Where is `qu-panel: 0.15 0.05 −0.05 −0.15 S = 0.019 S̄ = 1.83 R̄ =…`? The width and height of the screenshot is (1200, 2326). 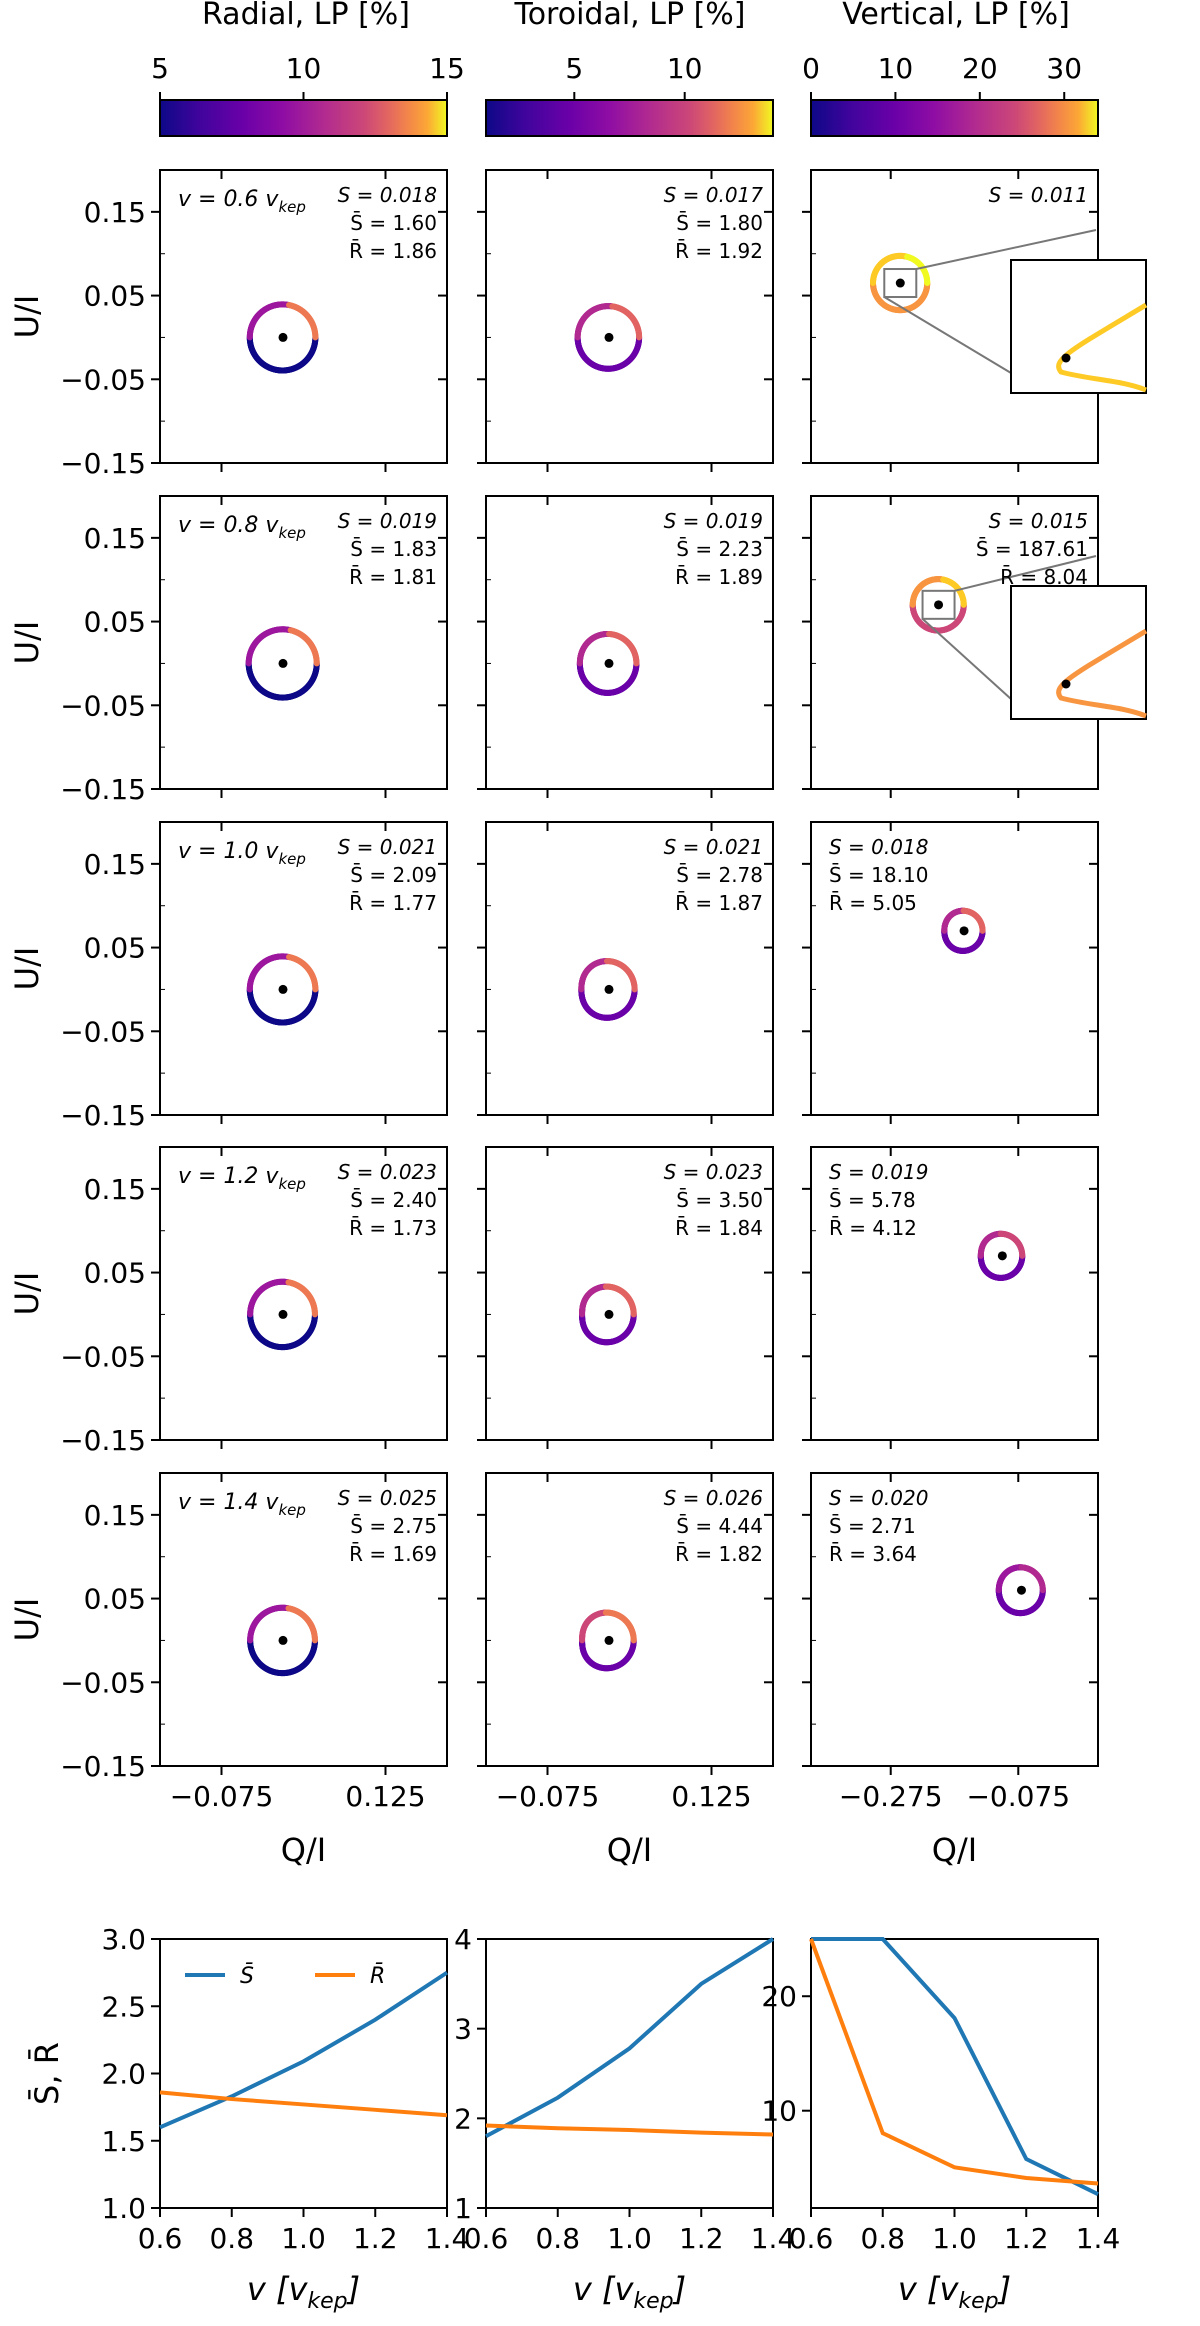
qu-panel: 0.15 0.05 −0.05 −0.15 S = 0.019 S̄ = 1.83 R̄ =… is located at coordinates (228, 650).